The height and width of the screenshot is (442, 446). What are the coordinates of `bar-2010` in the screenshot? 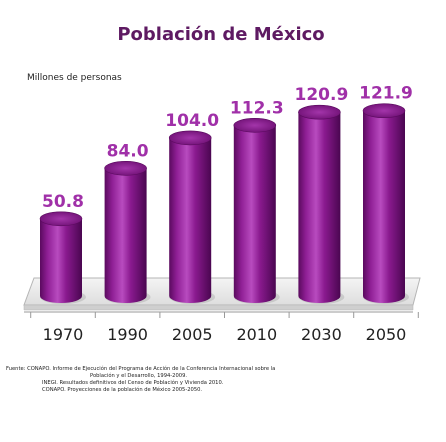 It's located at (256, 211).